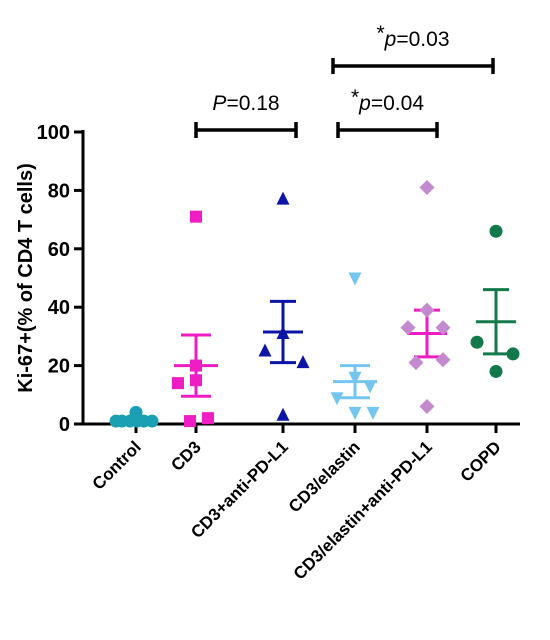 This screenshot has height=640, width=550. I want to click on p-value-label: *p=0.04, so click(387, 100).